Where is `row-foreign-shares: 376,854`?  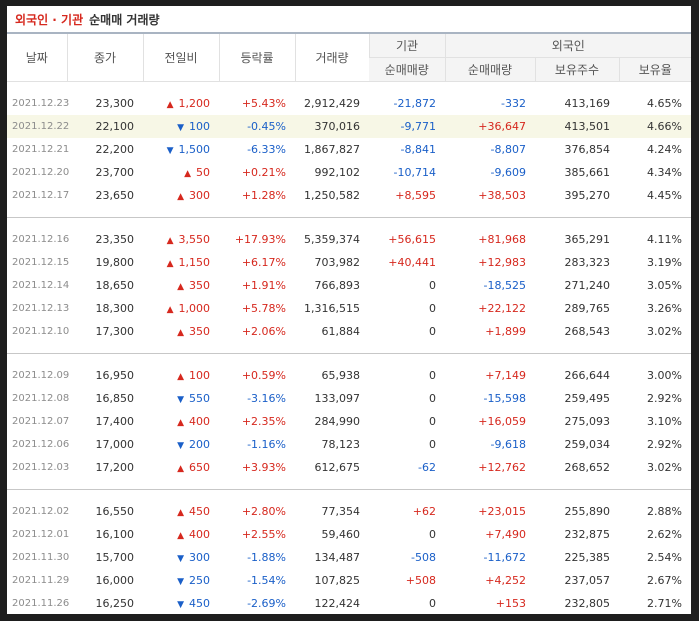
row-foreign-shares: 376,854 is located at coordinates (587, 149).